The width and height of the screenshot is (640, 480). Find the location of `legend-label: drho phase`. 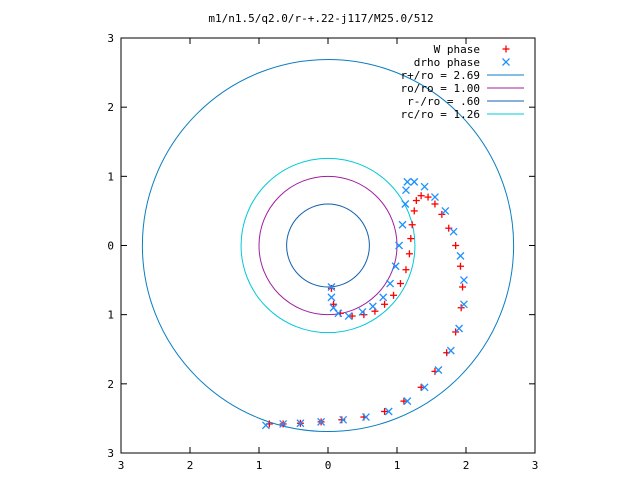

legend-label: drho phase is located at coordinates (447, 62).